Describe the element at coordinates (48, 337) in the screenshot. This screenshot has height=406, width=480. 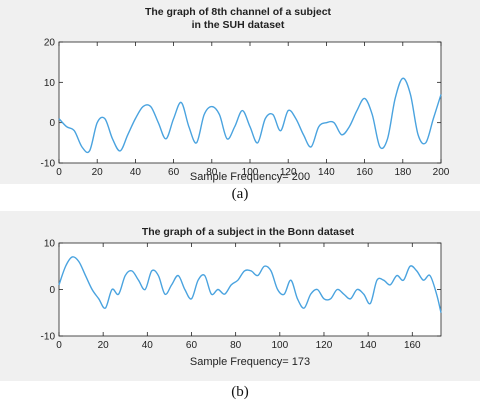
I see `chart-b-y-tick-label: -10` at that location.